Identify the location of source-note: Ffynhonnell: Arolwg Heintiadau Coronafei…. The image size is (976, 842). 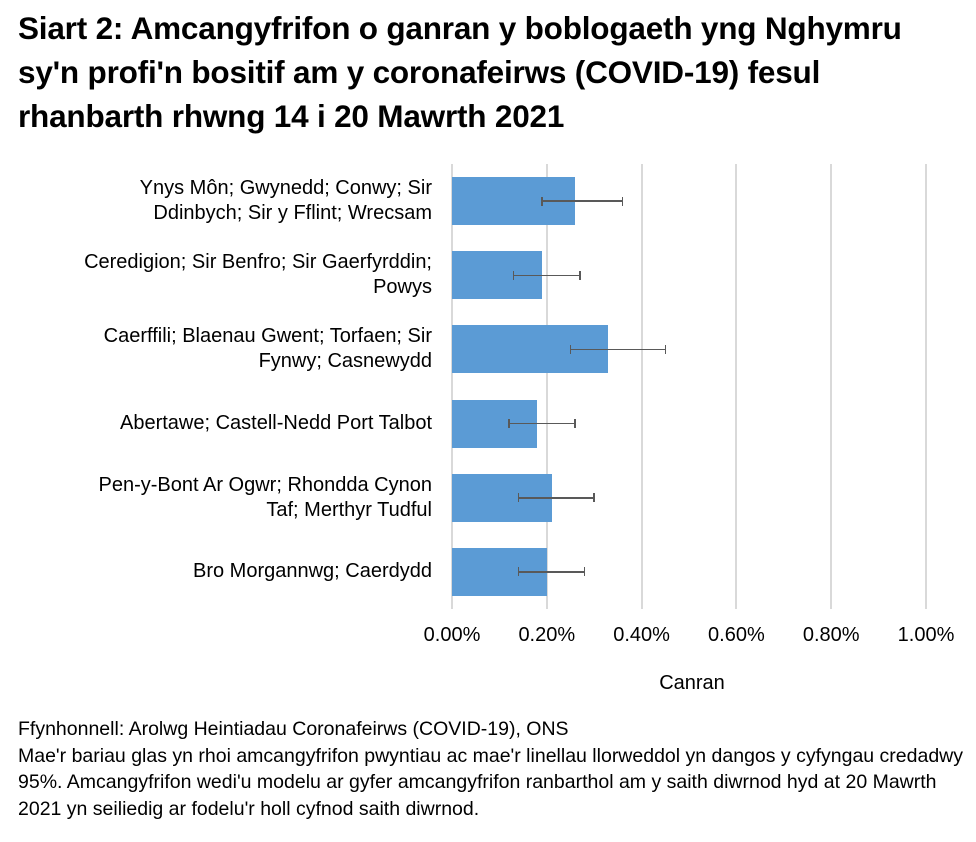
(293, 729).